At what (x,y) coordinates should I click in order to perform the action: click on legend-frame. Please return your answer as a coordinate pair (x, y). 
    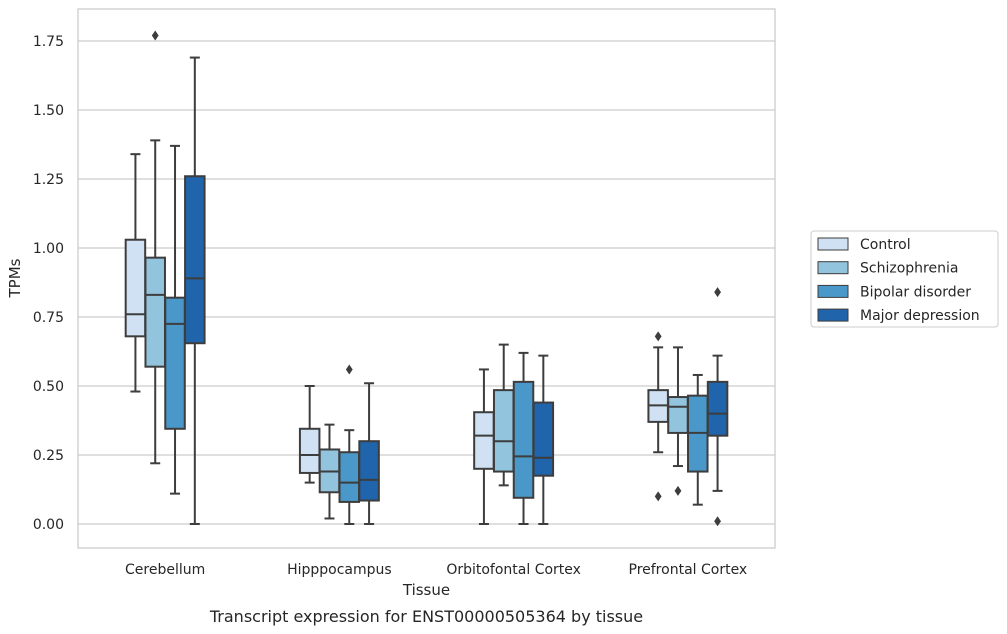
    Looking at the image, I should click on (904, 279).